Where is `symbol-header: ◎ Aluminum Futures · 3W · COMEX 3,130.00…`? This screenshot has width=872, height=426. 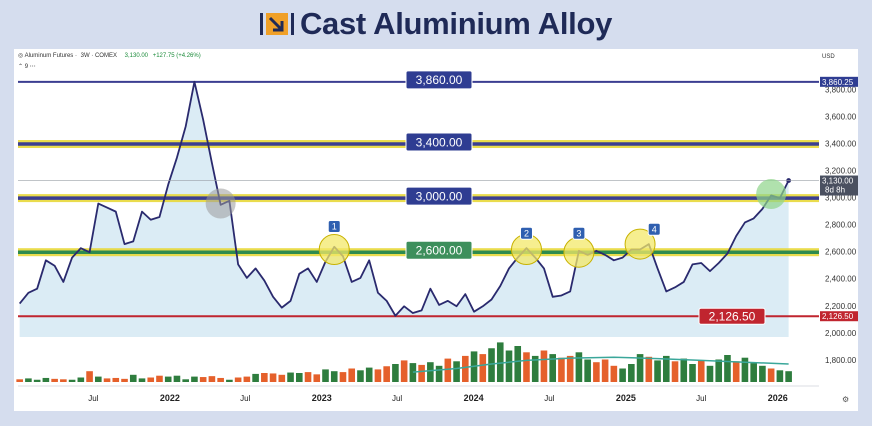
symbol-header: ◎ Aluminum Futures · 3W · COMEX 3,130.00… is located at coordinates (109, 56).